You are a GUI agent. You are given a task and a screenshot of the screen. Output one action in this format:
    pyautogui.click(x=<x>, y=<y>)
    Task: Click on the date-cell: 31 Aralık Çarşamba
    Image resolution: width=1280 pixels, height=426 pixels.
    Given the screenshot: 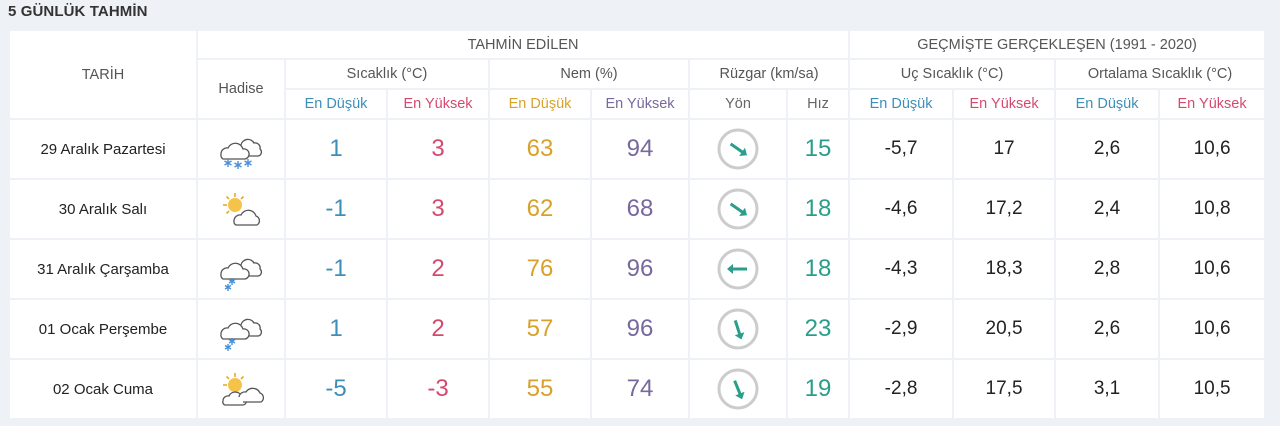 What is the action you would take?
    pyautogui.click(x=103, y=269)
    